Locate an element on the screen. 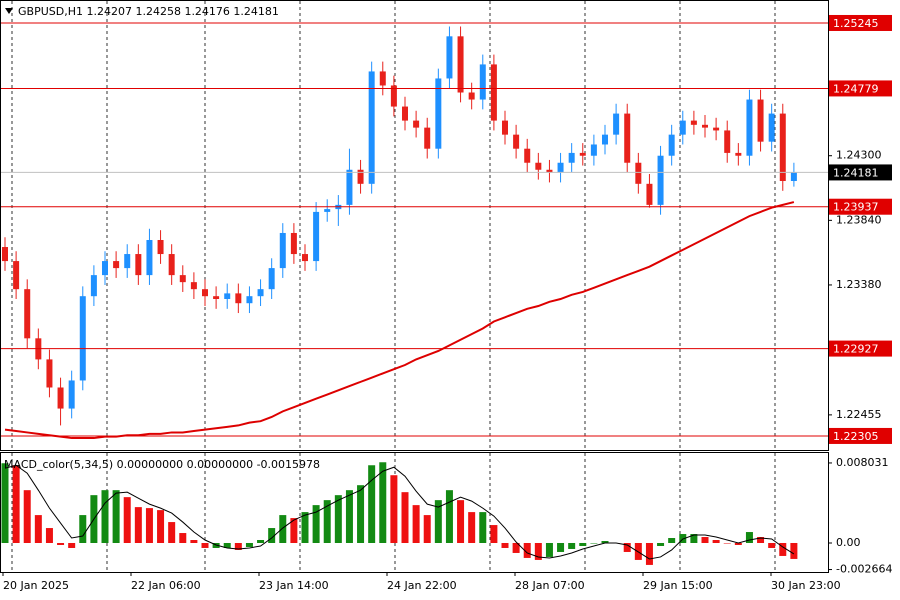 The width and height of the screenshot is (900, 600). last-price-label: 1.24181 is located at coordinates (856, 172).